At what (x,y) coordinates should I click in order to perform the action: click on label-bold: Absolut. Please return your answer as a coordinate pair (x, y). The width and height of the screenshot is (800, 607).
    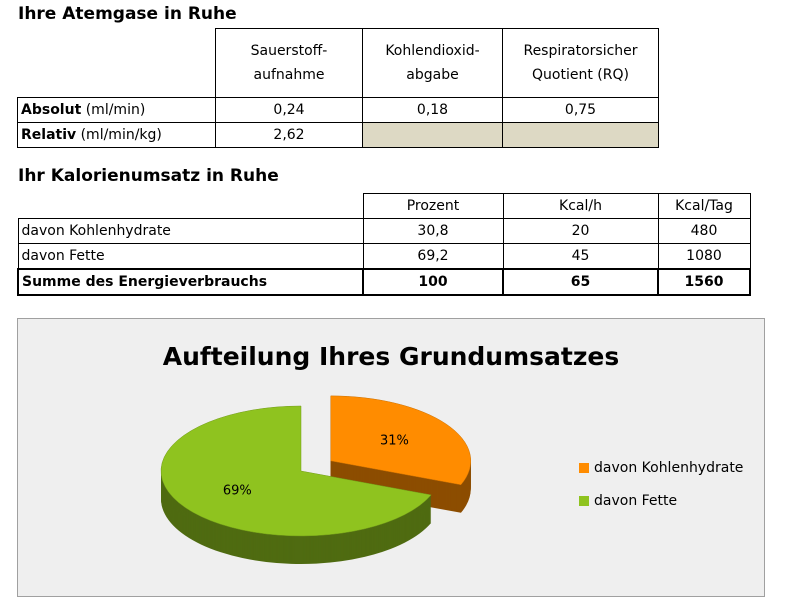
    Looking at the image, I should click on (51, 110).